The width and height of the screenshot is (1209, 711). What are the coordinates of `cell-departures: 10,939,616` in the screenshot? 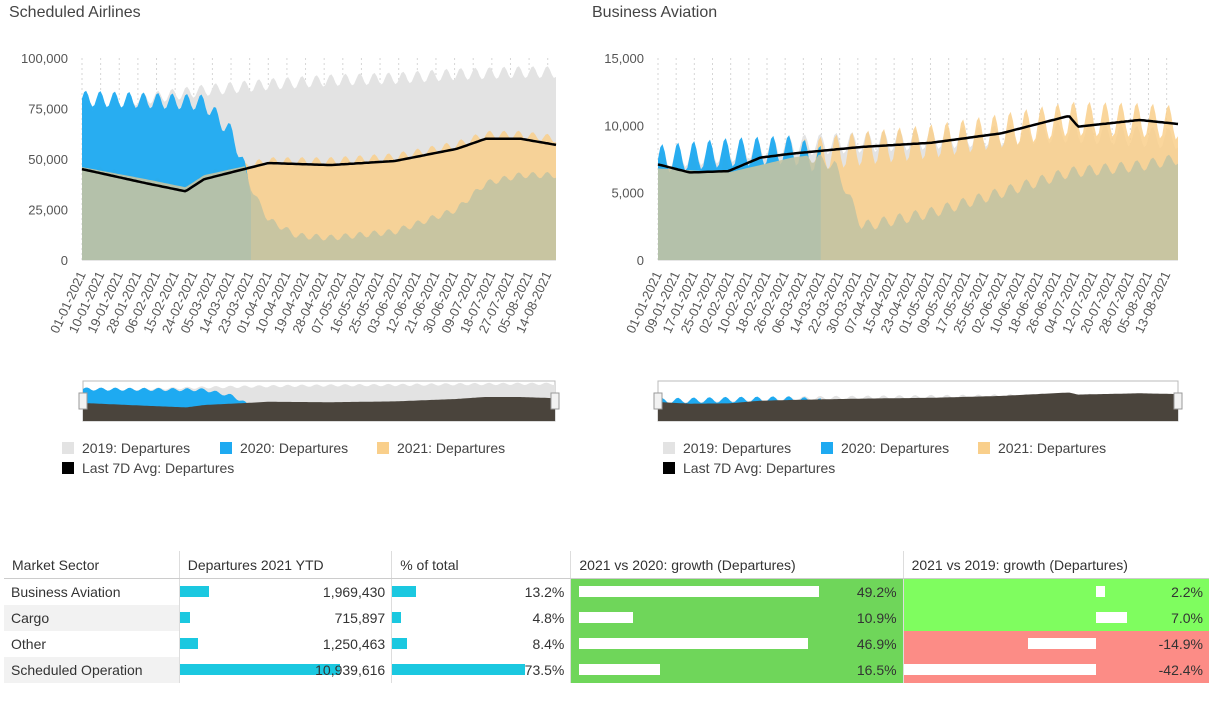 It's located at (286, 670).